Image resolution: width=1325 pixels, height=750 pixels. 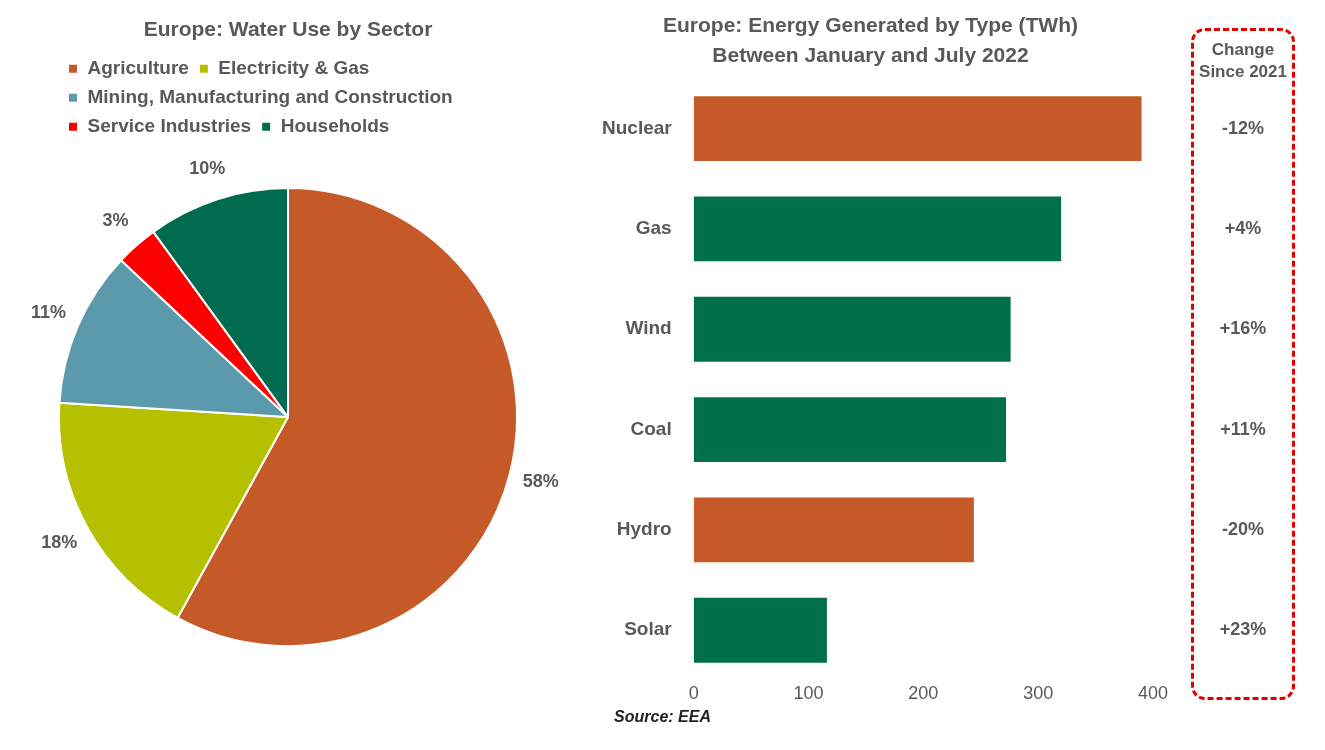 I want to click on text: +4%, so click(x=1243, y=227).